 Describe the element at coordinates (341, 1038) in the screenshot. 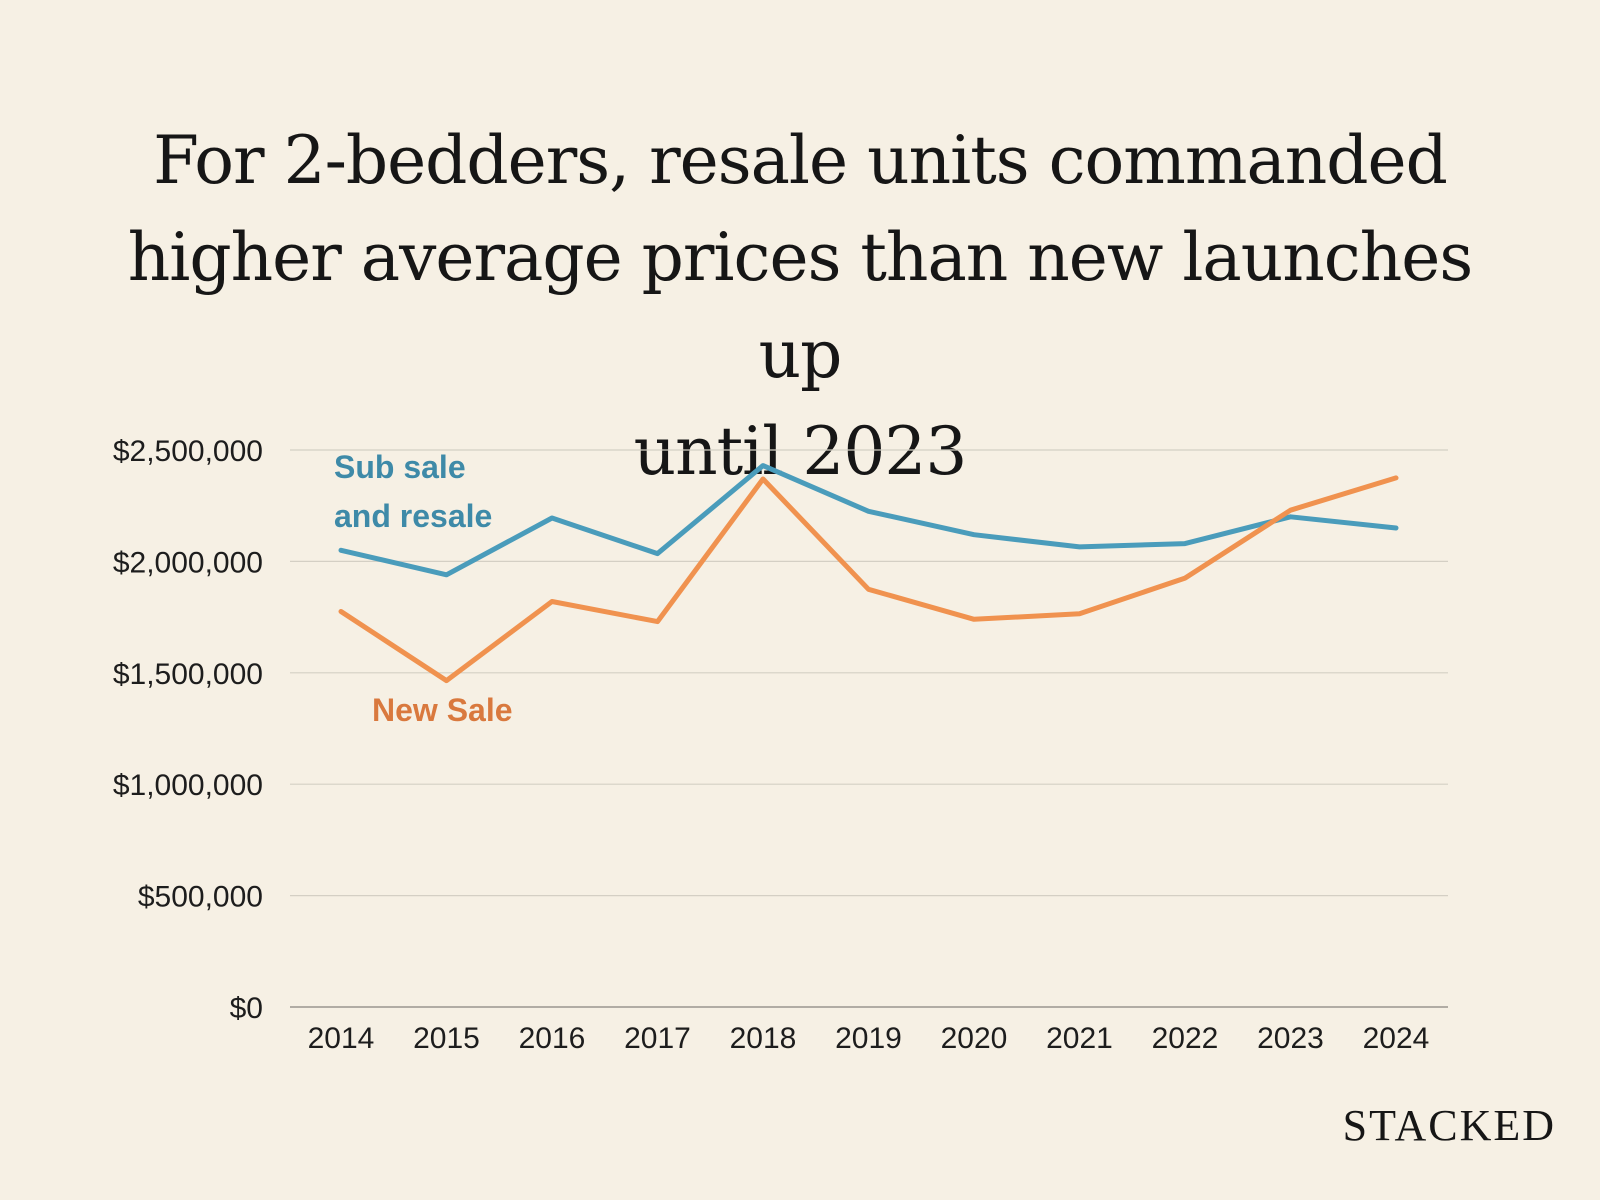

I see `x-tick-label: 2014` at that location.